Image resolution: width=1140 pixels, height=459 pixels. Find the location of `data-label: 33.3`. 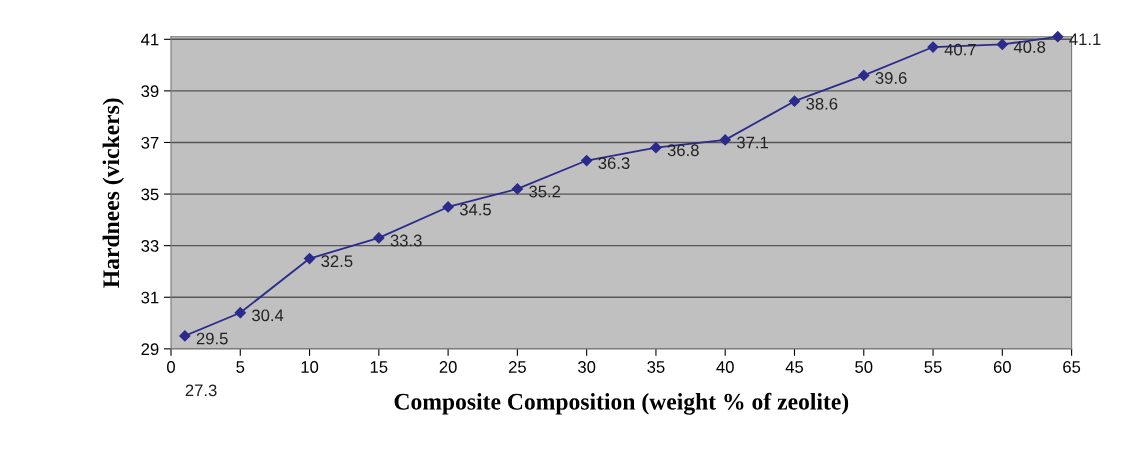

data-label: 33.3 is located at coordinates (406, 240).